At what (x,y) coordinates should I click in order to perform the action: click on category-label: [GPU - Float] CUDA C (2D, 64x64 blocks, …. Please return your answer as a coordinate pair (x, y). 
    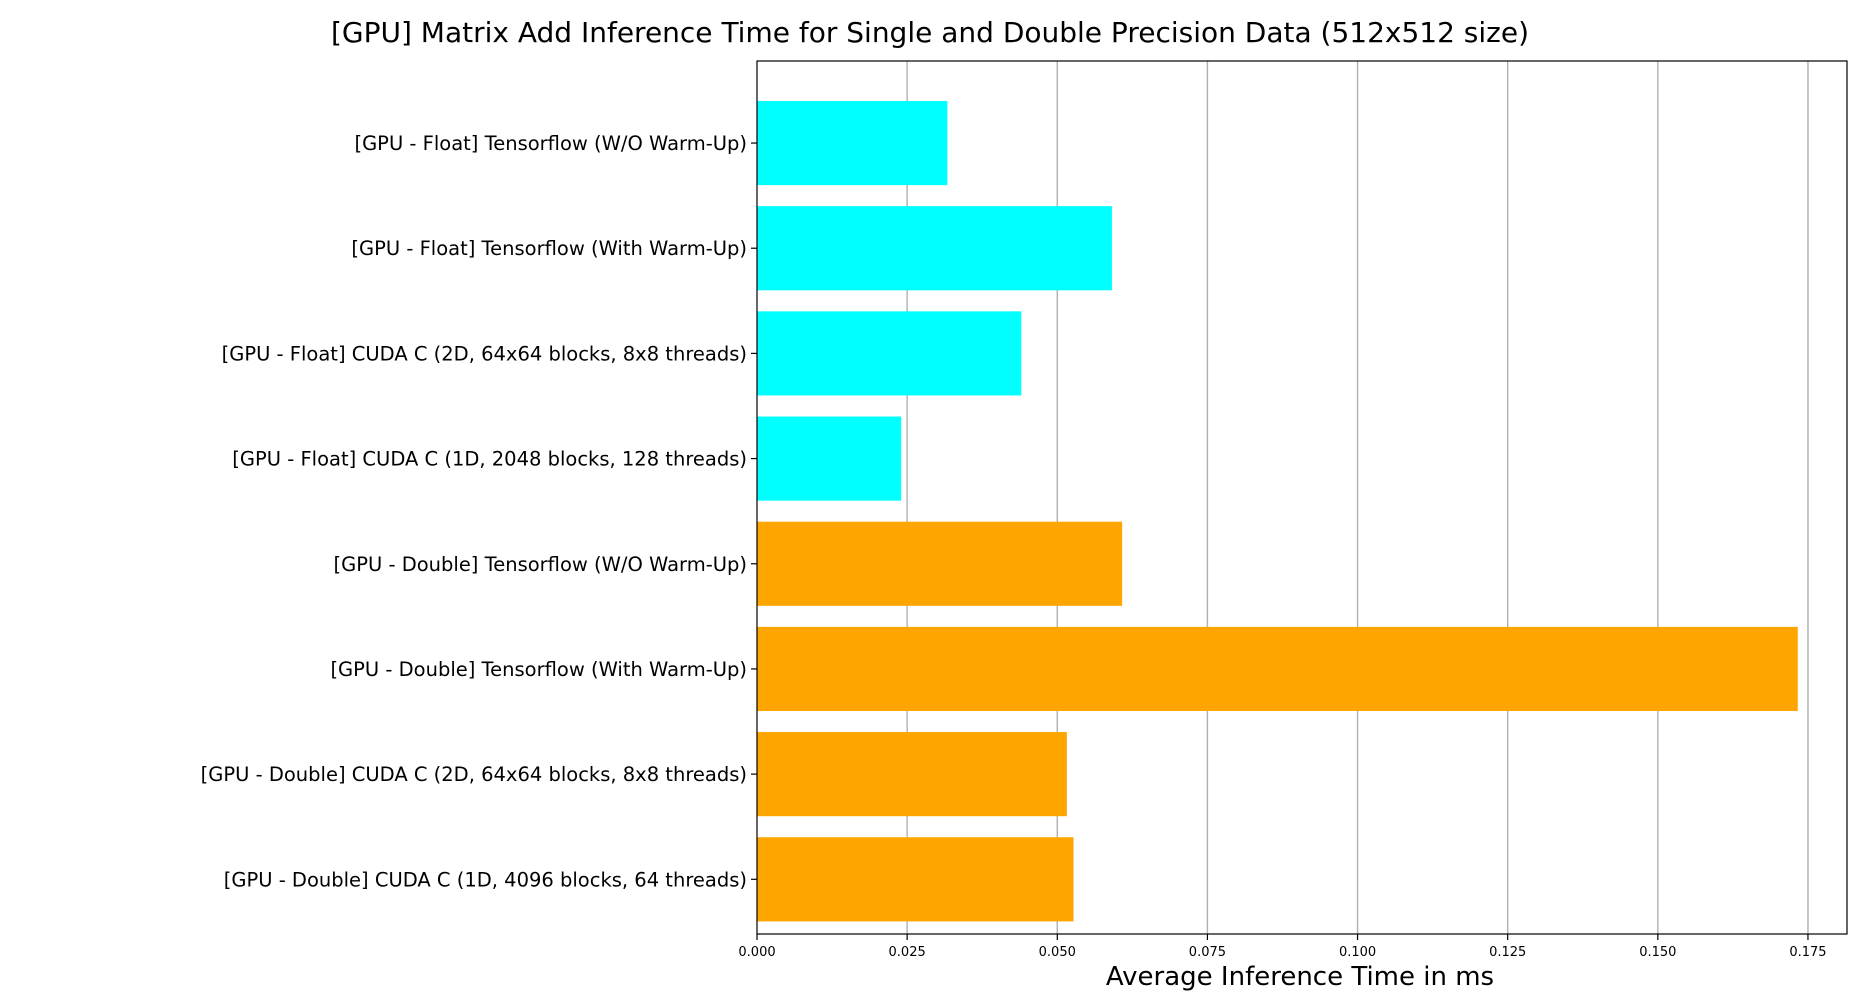
    Looking at the image, I should click on (484, 353).